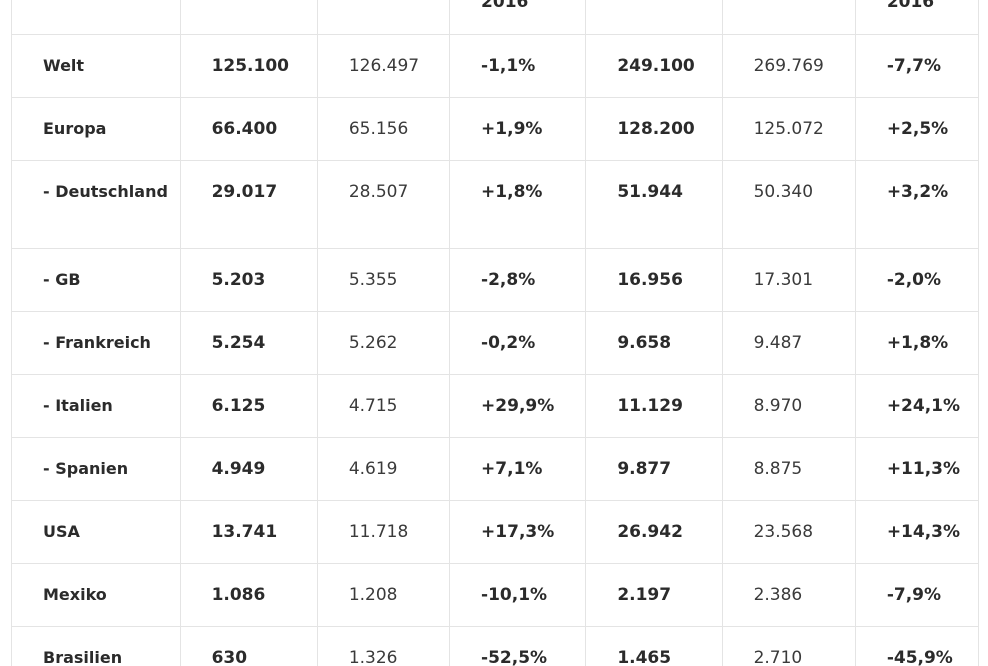 The width and height of the screenshot is (988, 666). What do you see at coordinates (917, 532) in the screenshot?
I see `change-cell: +14,3%` at bounding box center [917, 532].